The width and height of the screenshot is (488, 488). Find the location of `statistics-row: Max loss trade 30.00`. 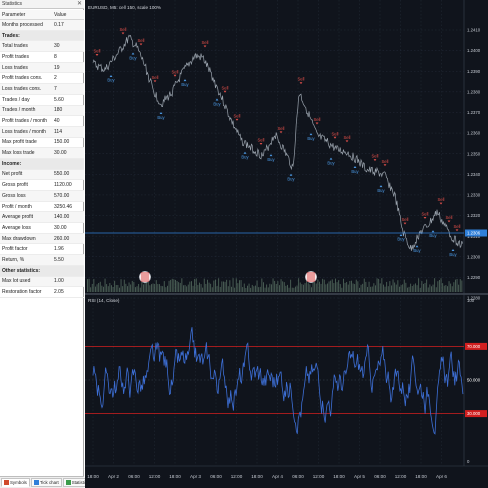

statistics-row: Max loss trade 30.00 is located at coordinates (42, 153).